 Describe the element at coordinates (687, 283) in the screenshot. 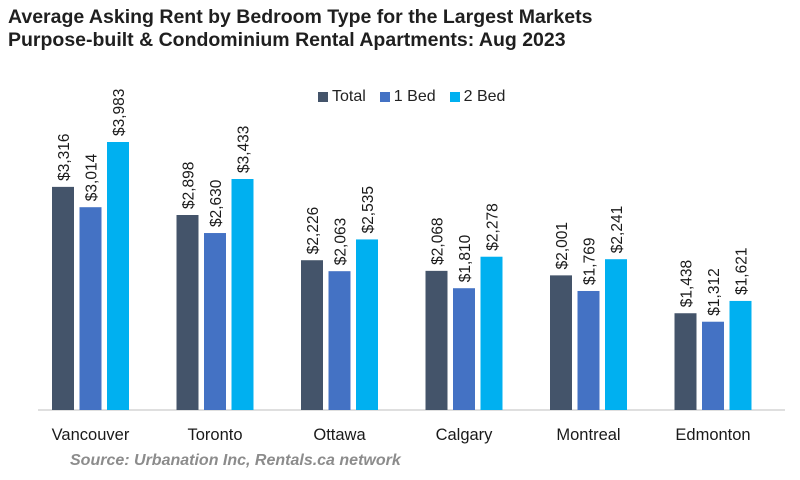

I see `data-label-total-edmonton: $1,438` at that location.